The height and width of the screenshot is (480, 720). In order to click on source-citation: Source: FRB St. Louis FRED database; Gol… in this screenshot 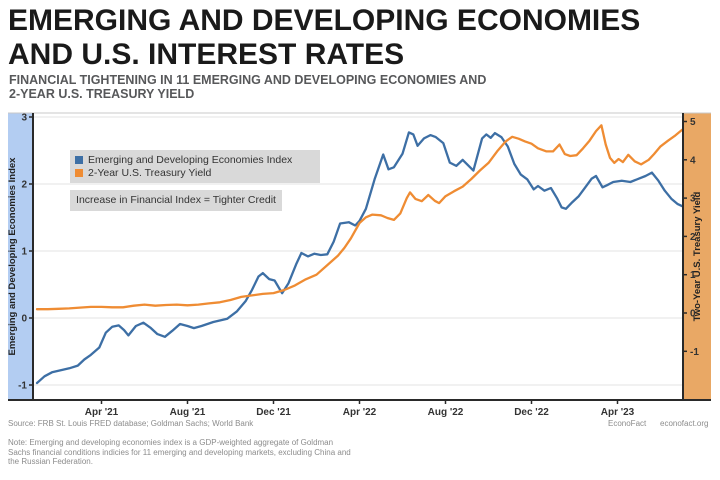, I will do `click(131, 423)`.